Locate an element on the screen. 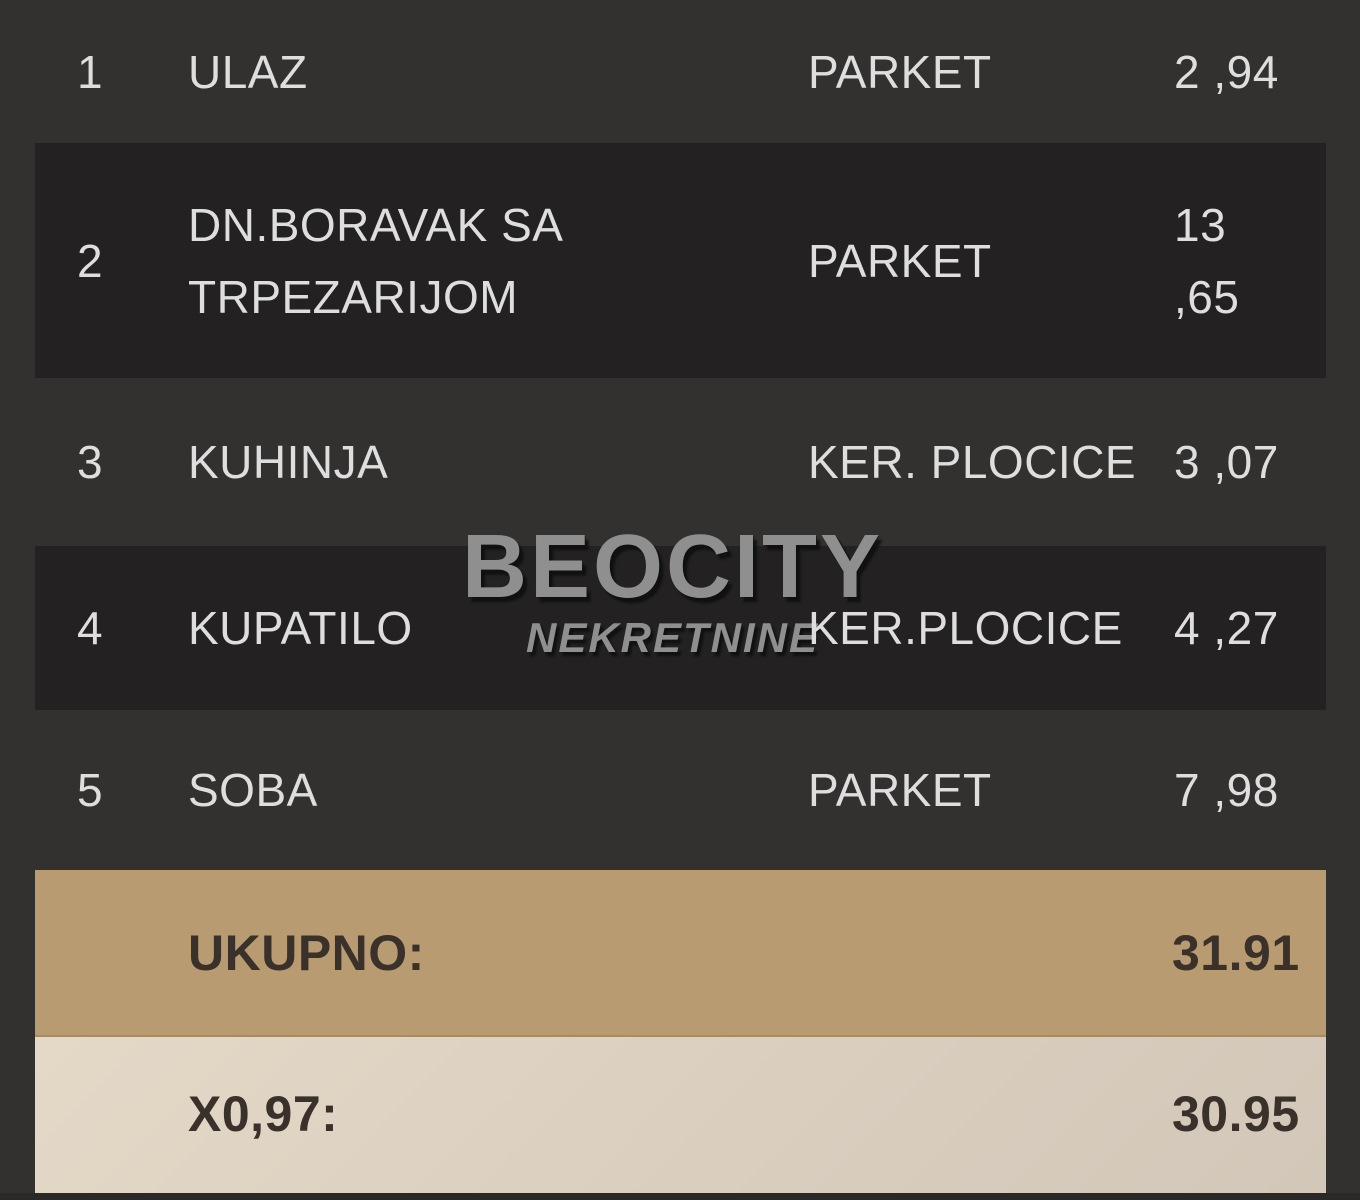 This screenshot has height=1200, width=1360. room-area: 7 ,98 is located at coordinates (1226, 790).